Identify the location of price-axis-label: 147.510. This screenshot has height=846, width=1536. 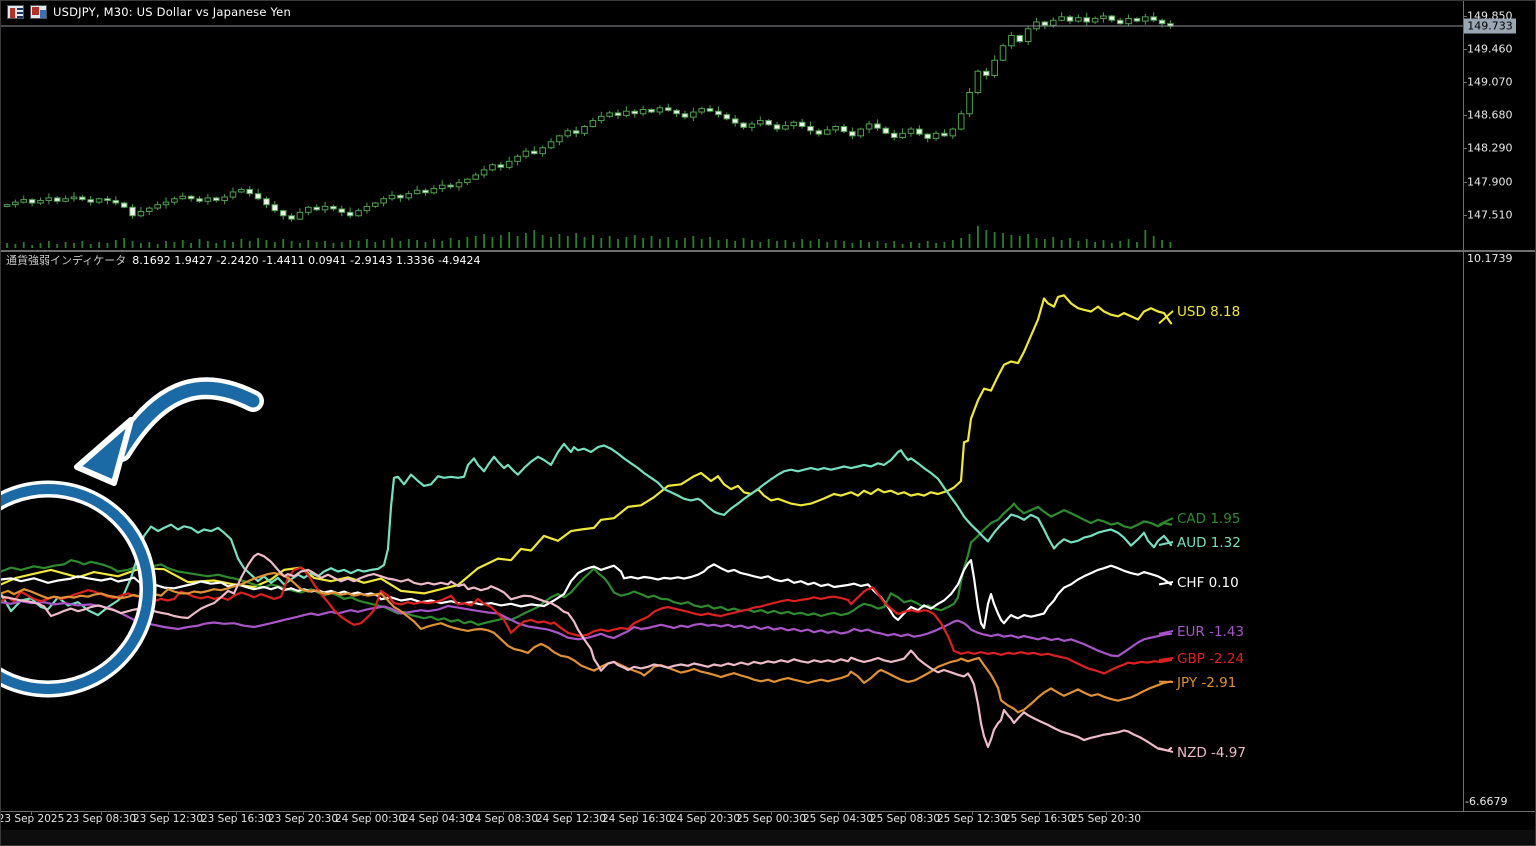
(1490, 215).